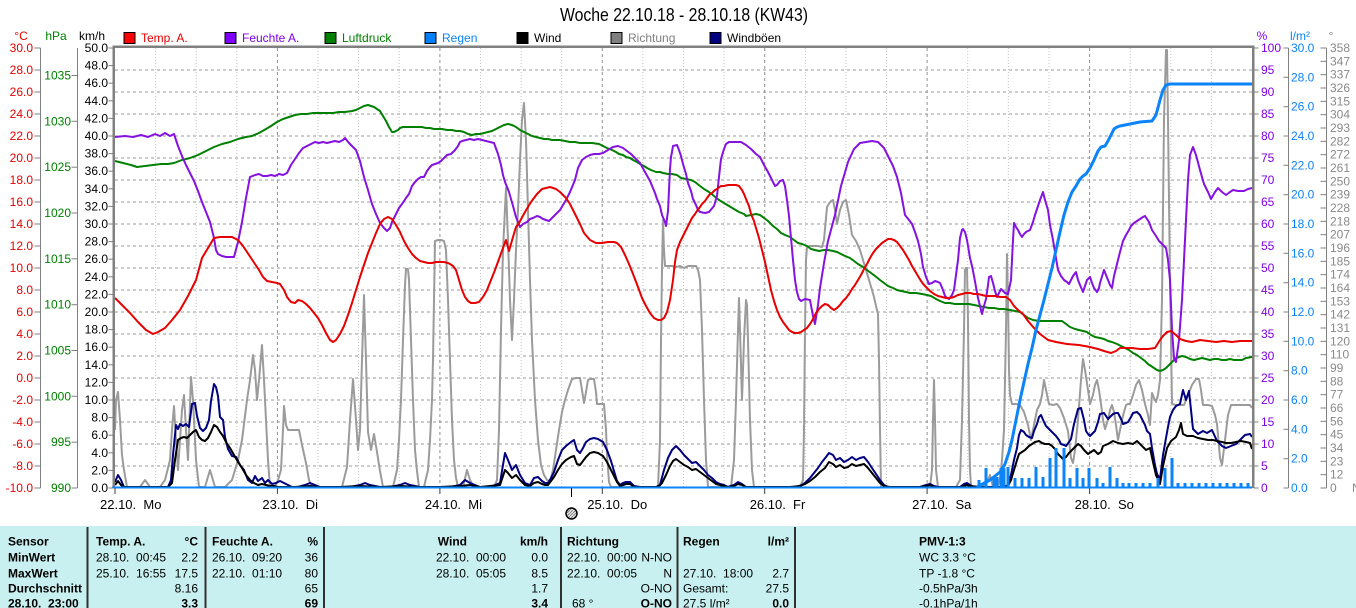  Describe the element at coordinates (1340, 248) in the screenshot. I see `svg-text: 196` at that location.